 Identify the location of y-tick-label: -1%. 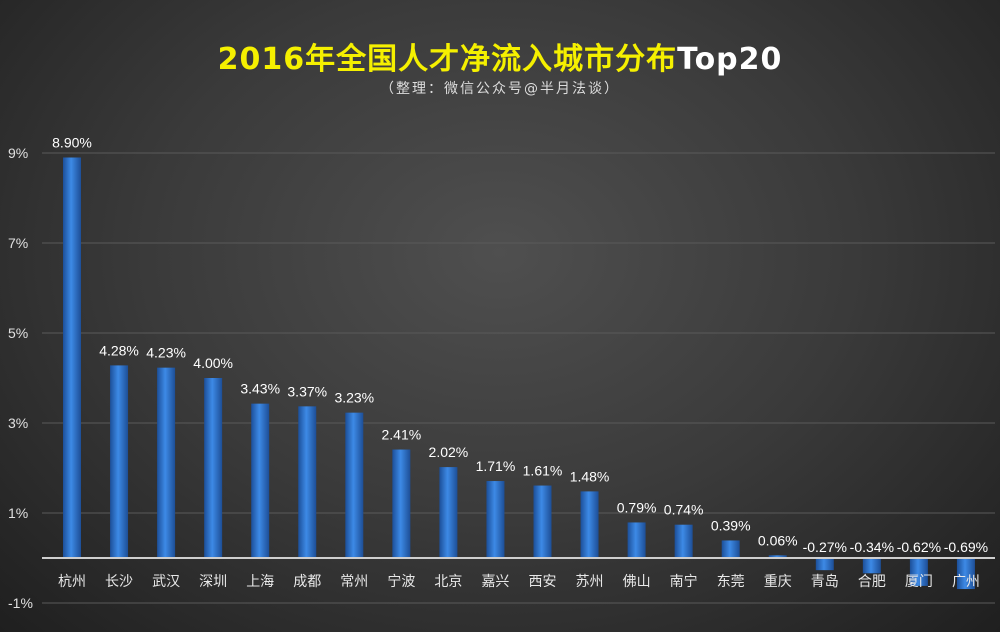
(20, 603).